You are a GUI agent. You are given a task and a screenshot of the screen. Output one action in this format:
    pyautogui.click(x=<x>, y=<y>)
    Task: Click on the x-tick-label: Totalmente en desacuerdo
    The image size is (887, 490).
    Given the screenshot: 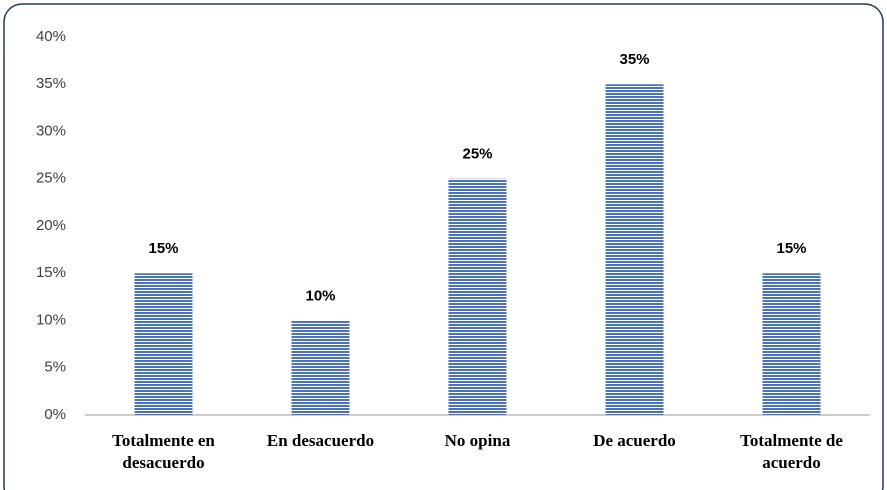 What is the action you would take?
    pyautogui.click(x=163, y=451)
    